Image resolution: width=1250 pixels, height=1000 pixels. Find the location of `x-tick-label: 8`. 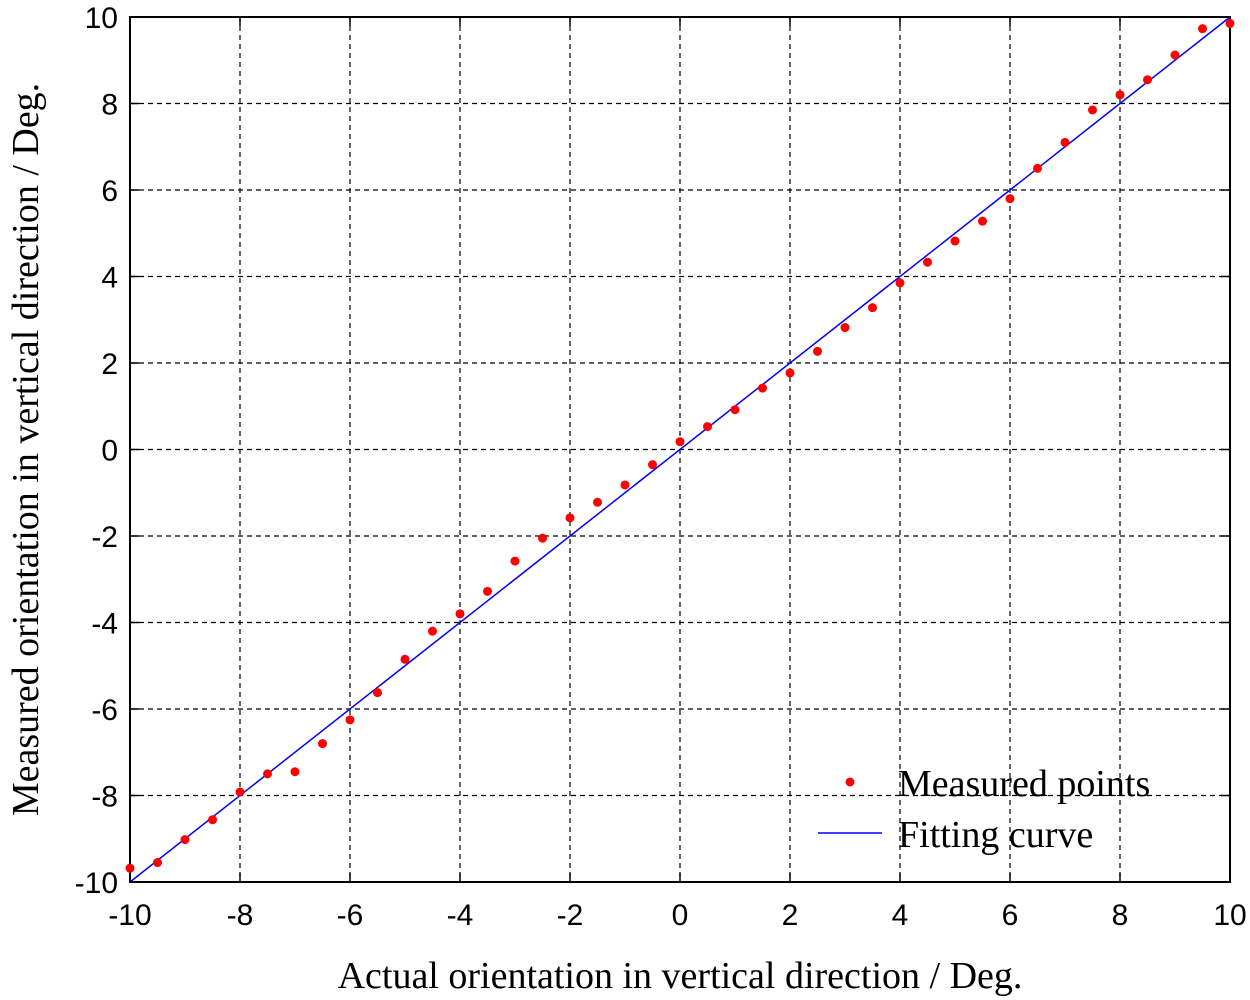

x-tick-label: 8 is located at coordinates (1120, 915).